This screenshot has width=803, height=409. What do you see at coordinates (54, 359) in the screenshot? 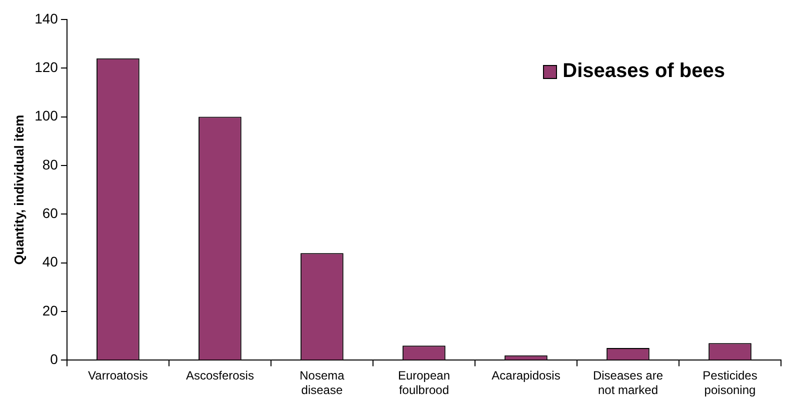
I see `y-tick-label: 0` at bounding box center [54, 359].